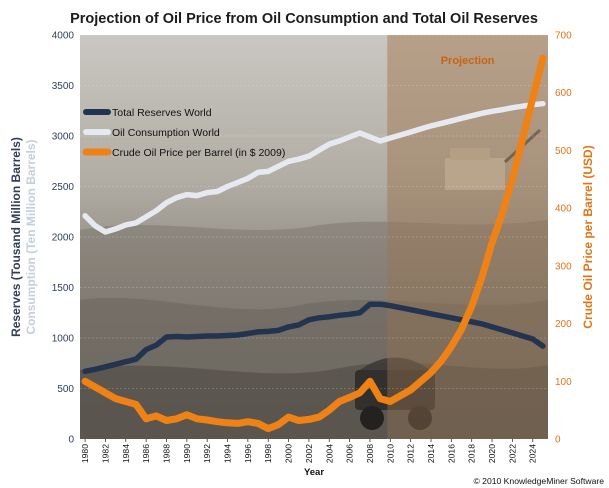 Image resolution: width=609 pixels, height=488 pixels. What do you see at coordinates (431, 453) in the screenshot?
I see `x-tick-label: 2014` at bounding box center [431, 453].